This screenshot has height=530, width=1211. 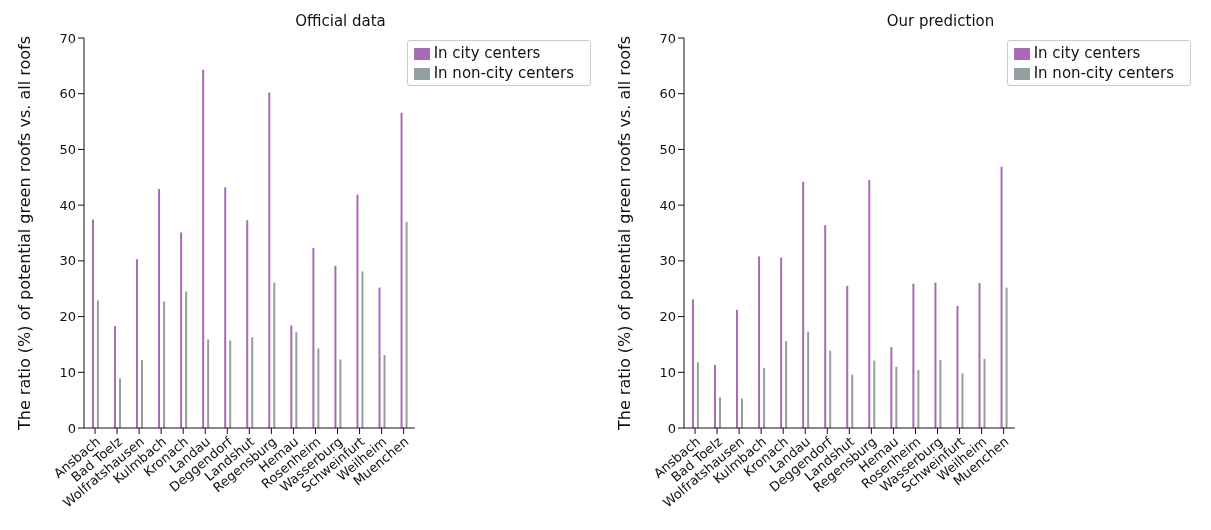 What do you see at coordinates (340, 21) in the screenshot?
I see `chart-title: Official data` at bounding box center [340, 21].